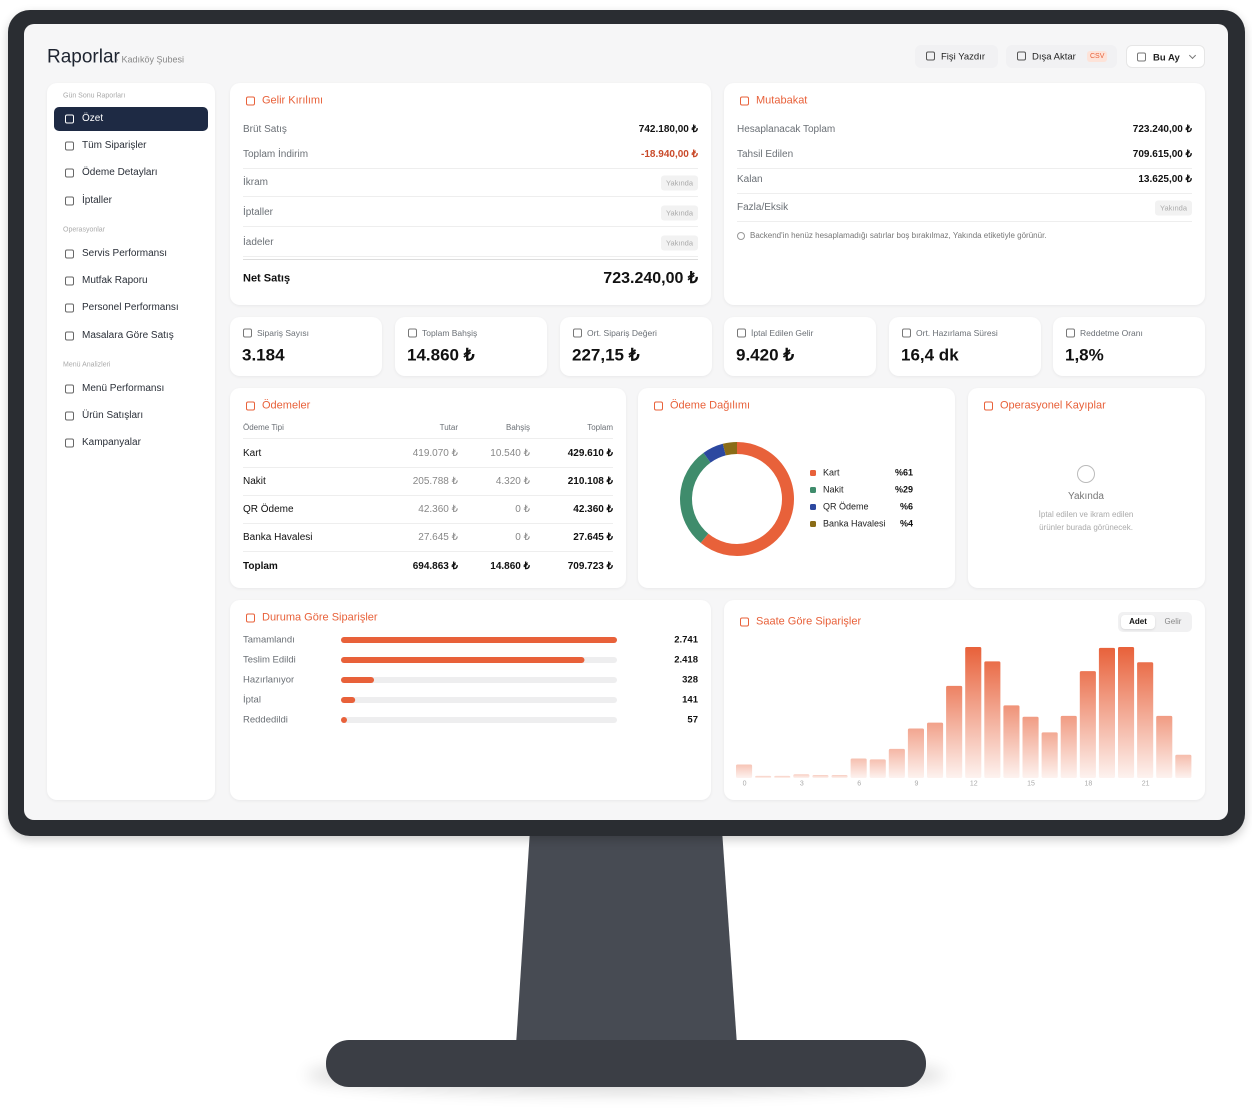  What do you see at coordinates (963, 57) in the screenshot?
I see `button-label: Fişi Yazdır` at bounding box center [963, 57].